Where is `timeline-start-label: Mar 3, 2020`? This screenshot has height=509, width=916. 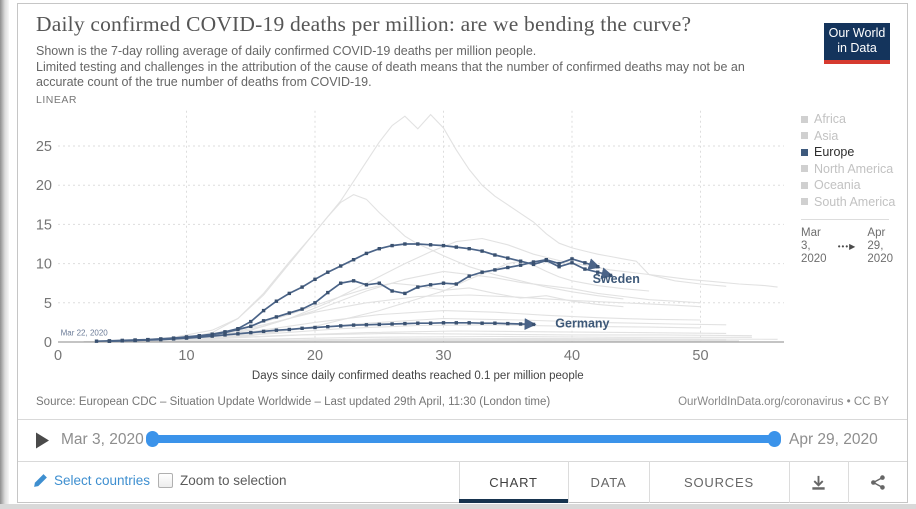
timeline-start-label: Mar 3, 2020 is located at coordinates (102, 439).